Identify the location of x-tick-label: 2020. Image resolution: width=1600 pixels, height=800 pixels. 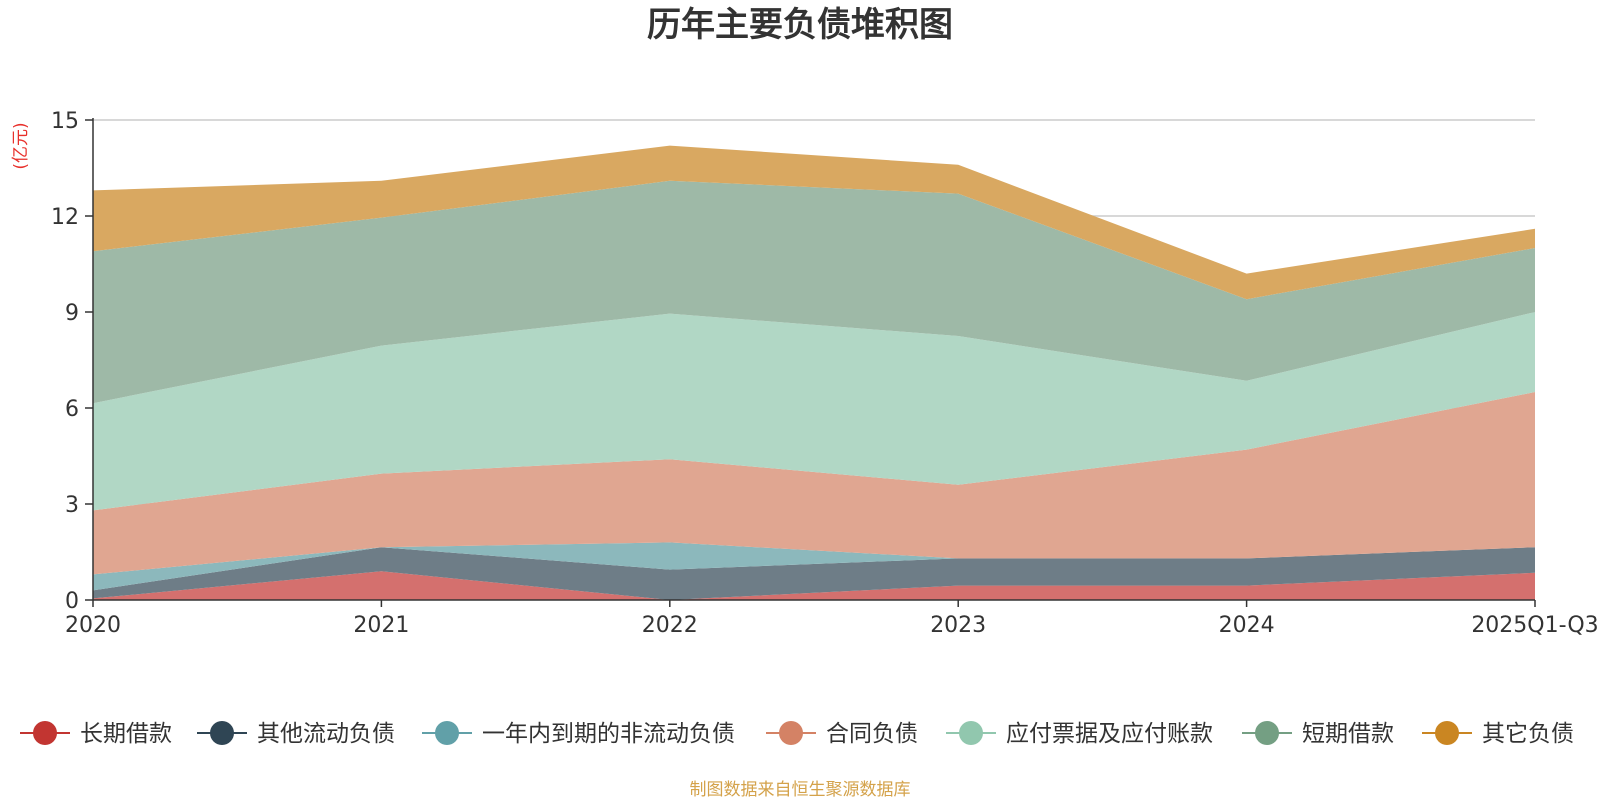
(93, 625).